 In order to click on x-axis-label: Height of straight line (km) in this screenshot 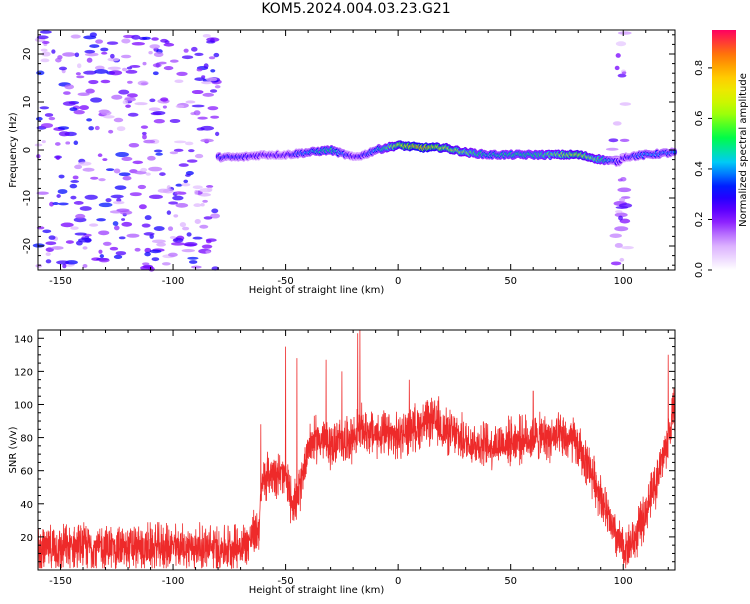, I will do `click(317, 590)`.